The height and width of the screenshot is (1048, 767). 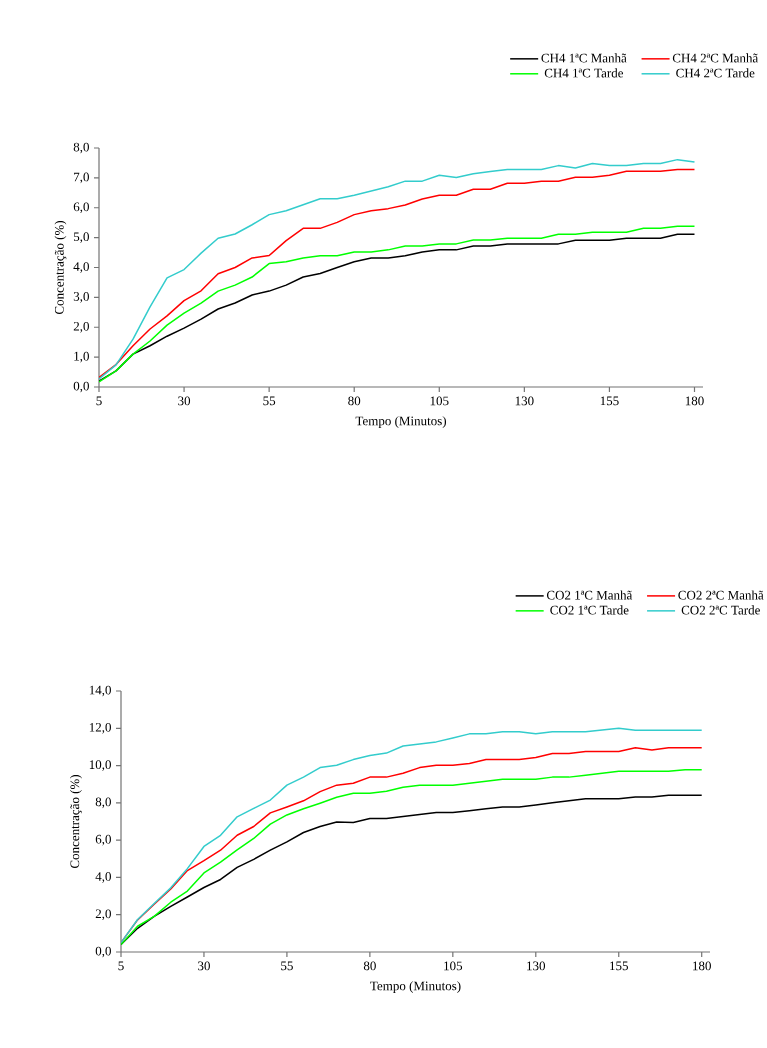 I want to click on y-tick-label: 7,0, so click(x=81, y=178).